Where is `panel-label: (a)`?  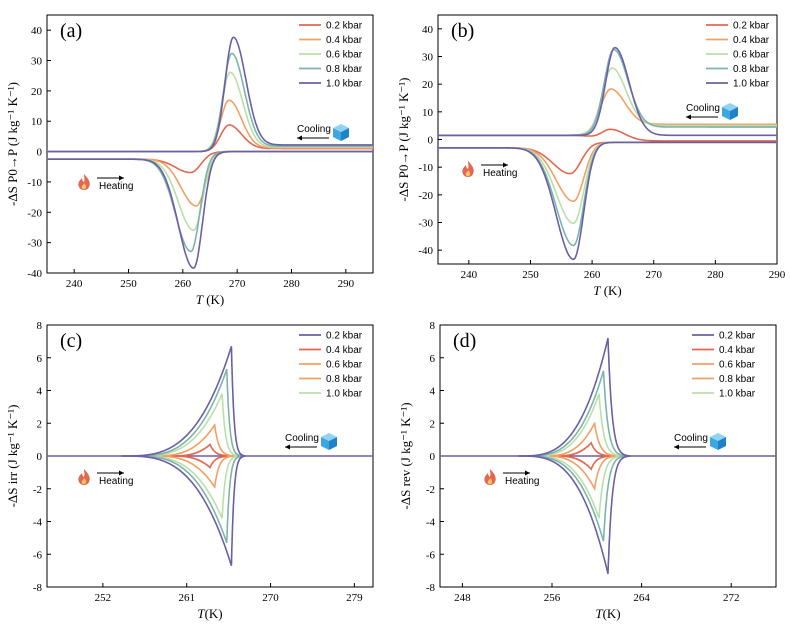 panel-label: (a) is located at coordinates (71, 31).